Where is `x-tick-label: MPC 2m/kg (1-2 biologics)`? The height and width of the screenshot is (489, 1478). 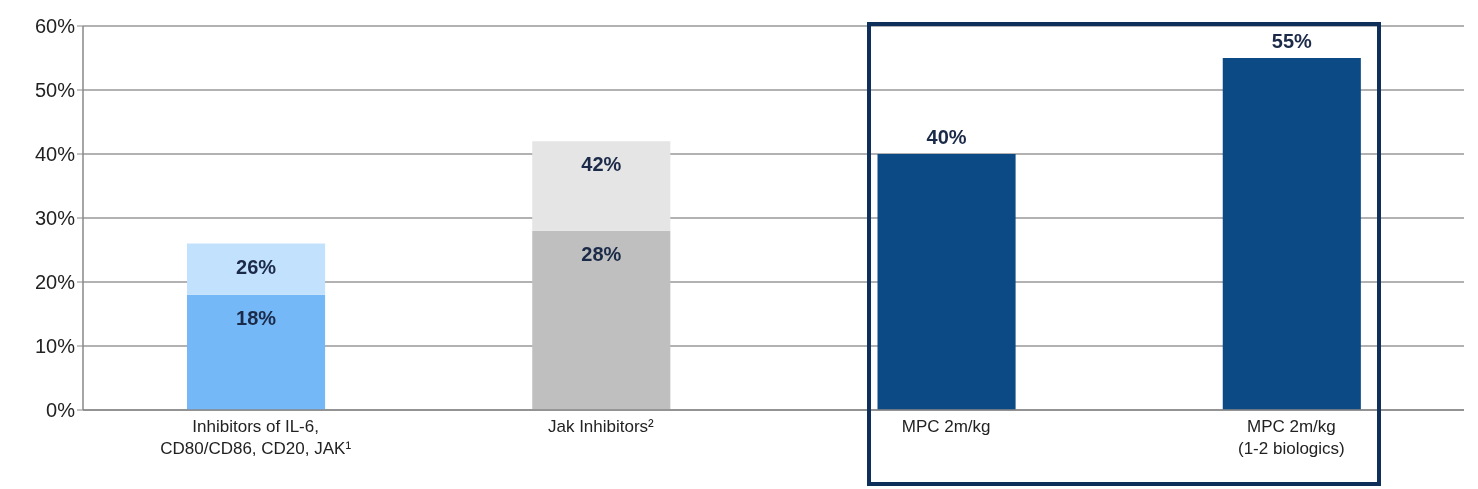 x-tick-label: MPC 2m/kg (1-2 biologics) is located at coordinates (1291, 437).